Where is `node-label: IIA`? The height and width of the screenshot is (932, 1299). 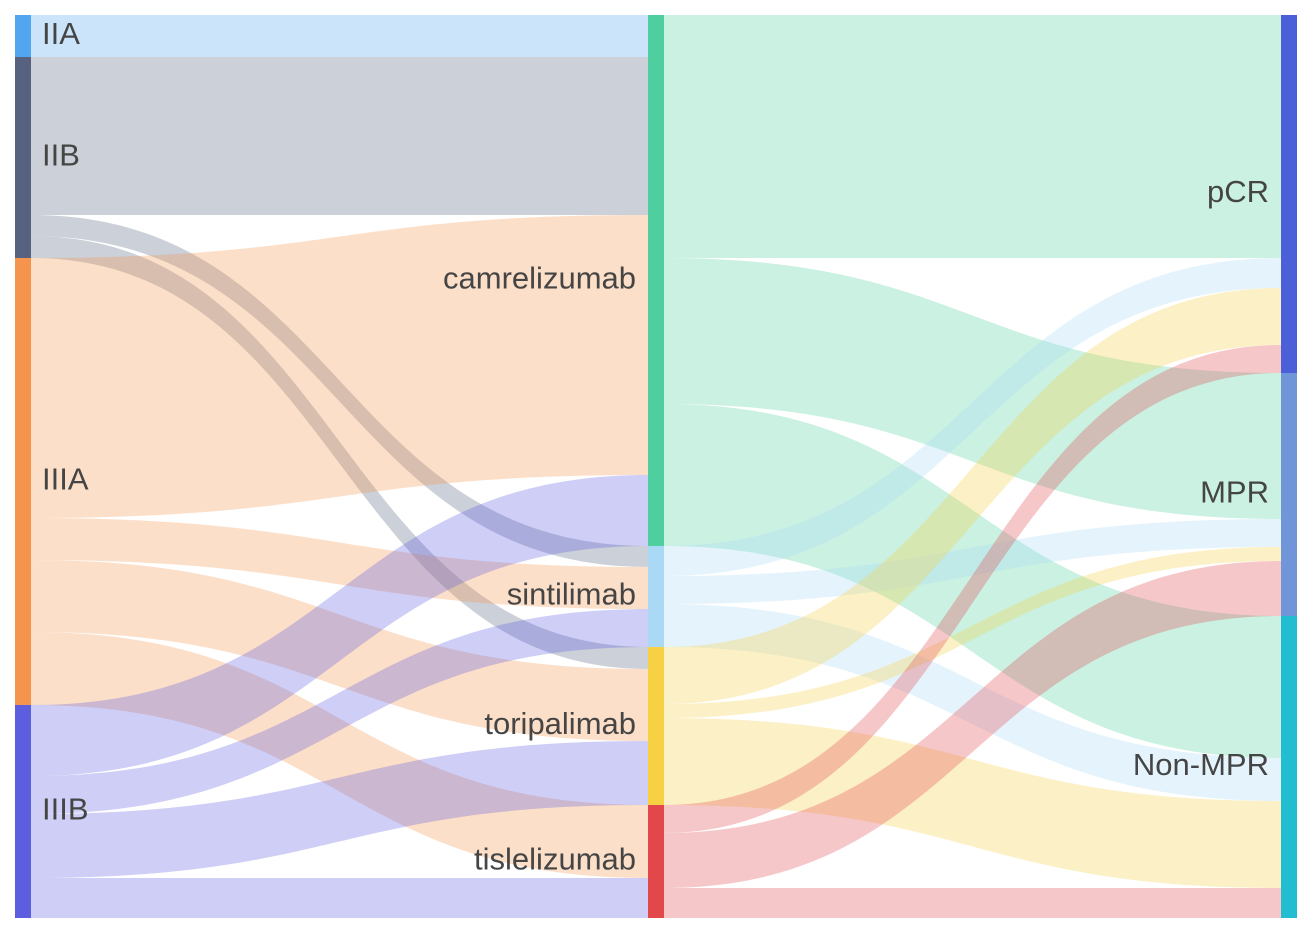
node-label: IIA is located at coordinates (61, 33).